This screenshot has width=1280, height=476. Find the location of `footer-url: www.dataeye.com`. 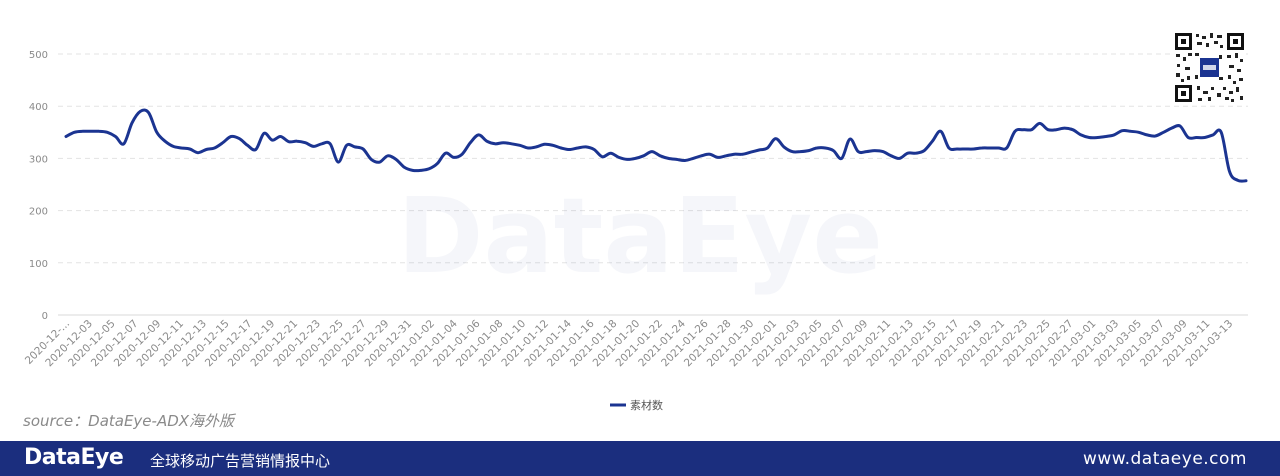

footer-url: www.dataeye.com is located at coordinates (1164, 459).